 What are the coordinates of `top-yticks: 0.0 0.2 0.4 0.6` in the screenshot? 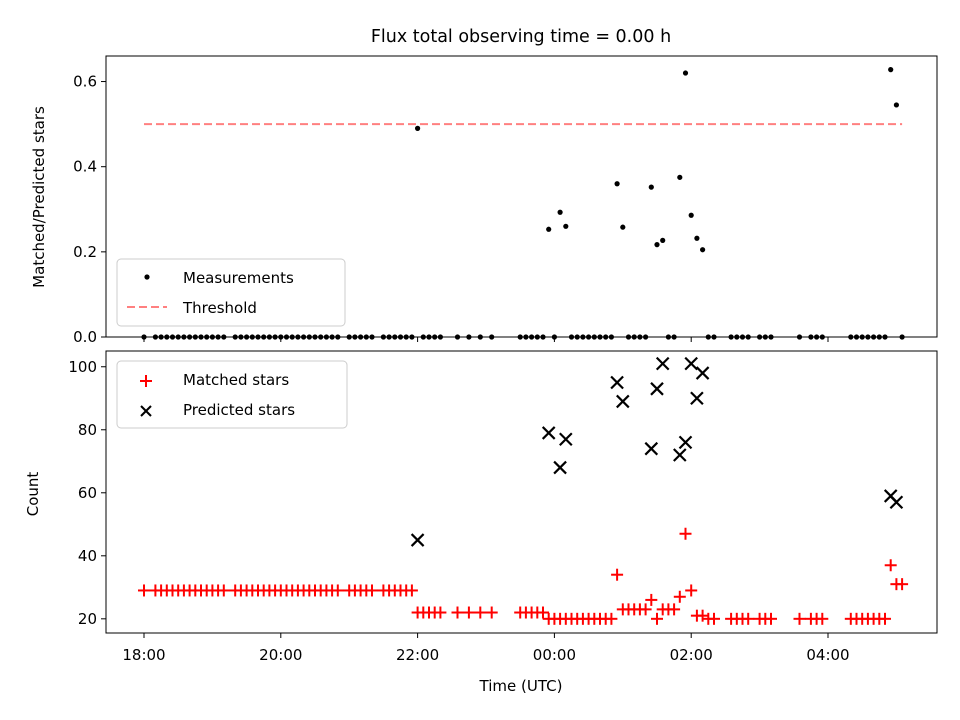 It's located at (89, 209).